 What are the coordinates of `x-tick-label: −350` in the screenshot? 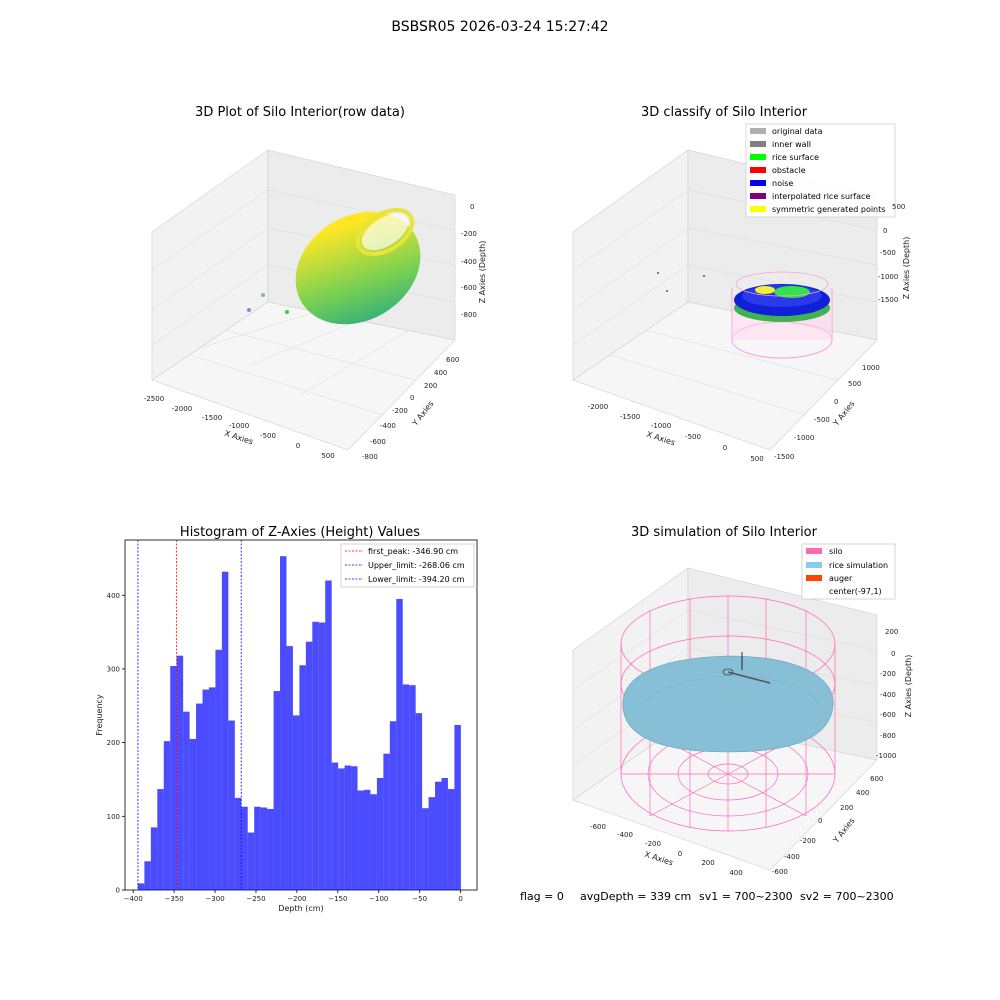 It's located at (173, 899).